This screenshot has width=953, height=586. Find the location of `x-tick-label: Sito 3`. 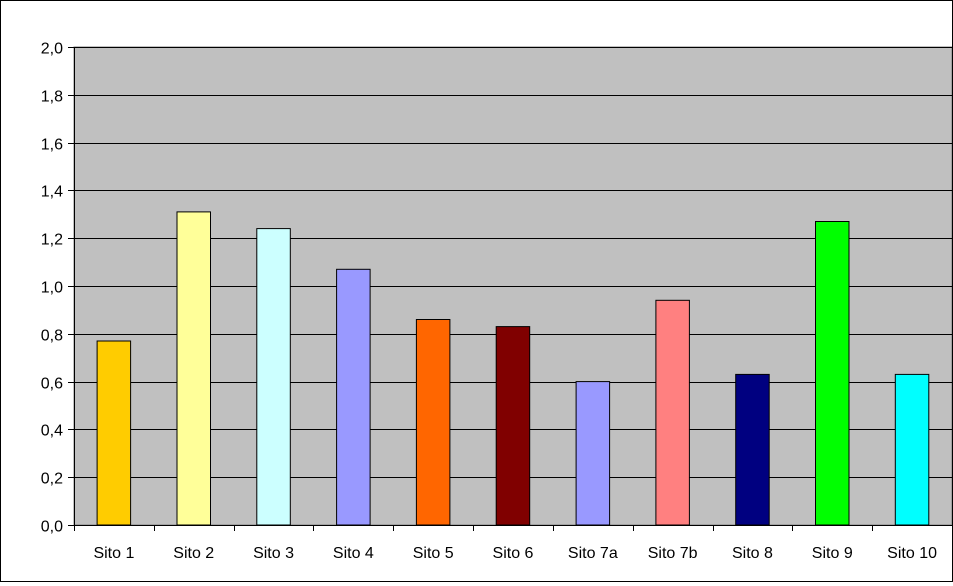

x-tick-label: Sito 3 is located at coordinates (273, 553).